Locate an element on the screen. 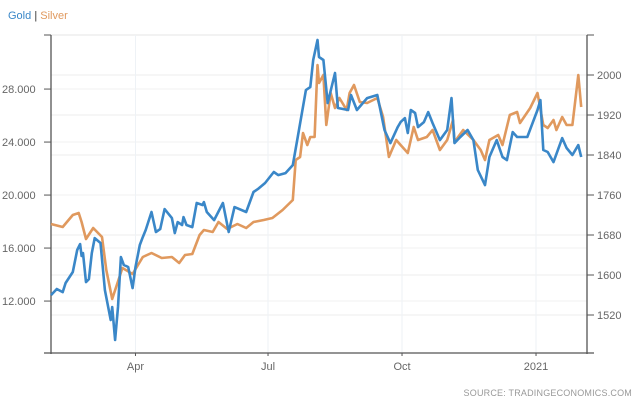 The height and width of the screenshot is (401, 640). legend-gold: Gold is located at coordinates (20, 16).